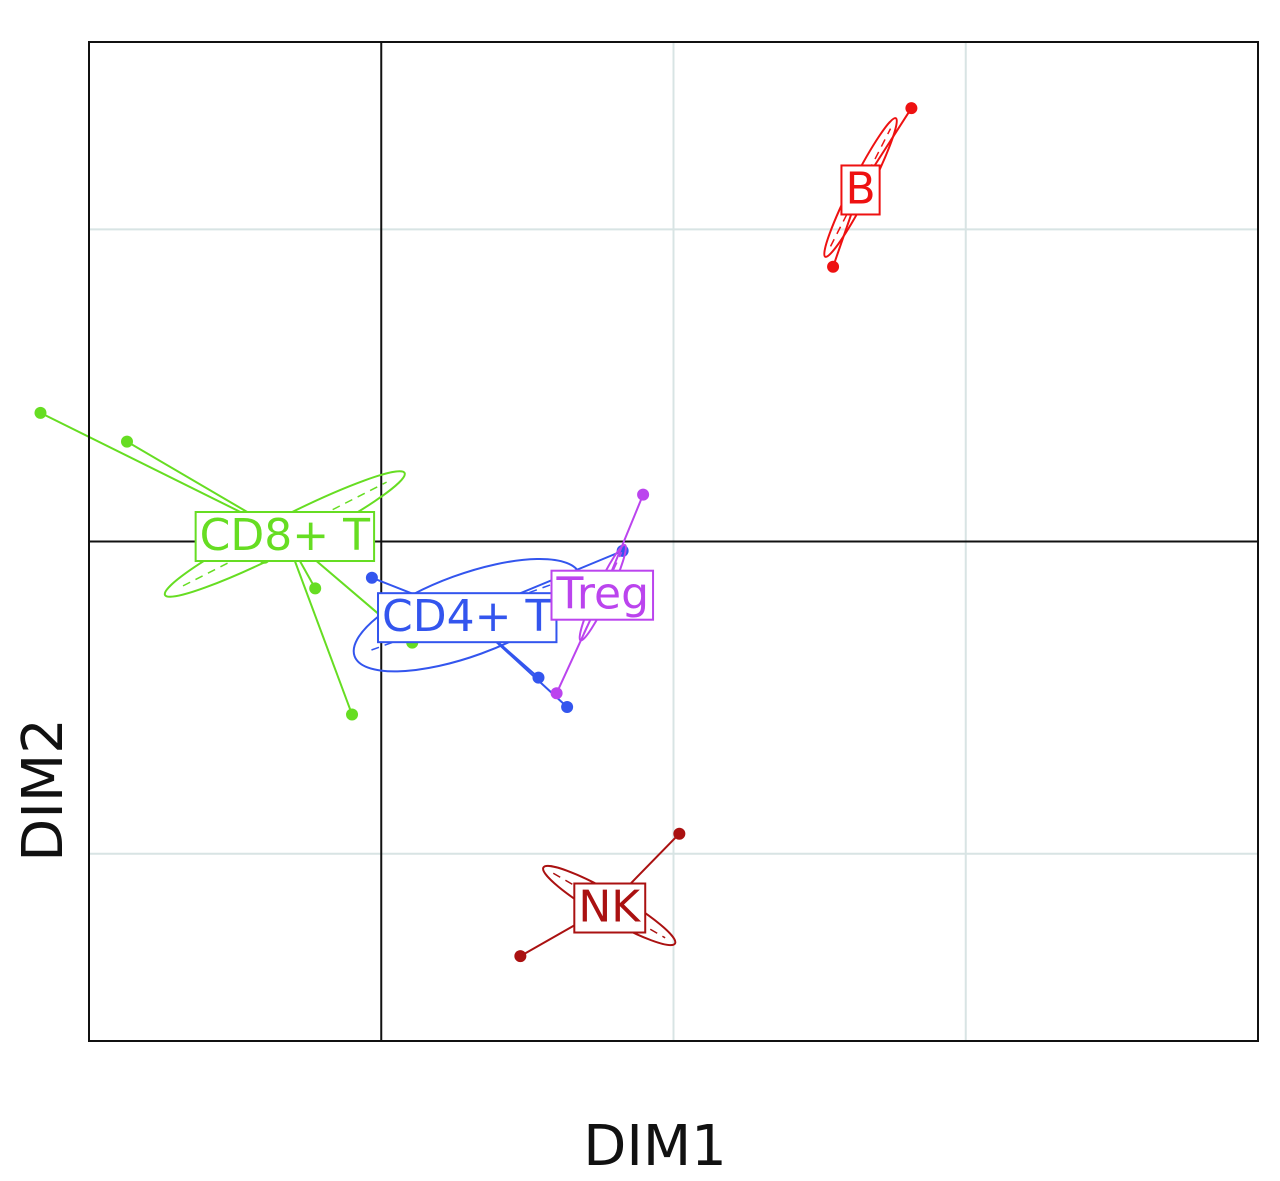 Image resolution: width=1280 pixels, height=1181 pixels. What do you see at coordinates (655, 1146) in the screenshot?
I see `x-axis-label: DIM1` at bounding box center [655, 1146].